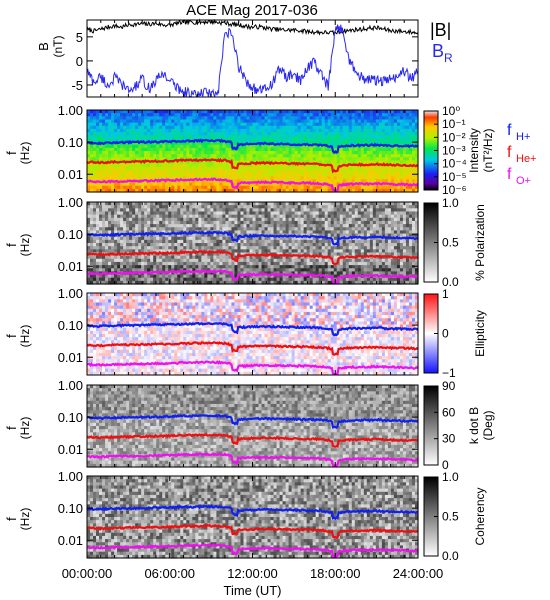  Describe the element at coordinates (509, 174) in the screenshot. I see `legend-f-o: f` at that location.